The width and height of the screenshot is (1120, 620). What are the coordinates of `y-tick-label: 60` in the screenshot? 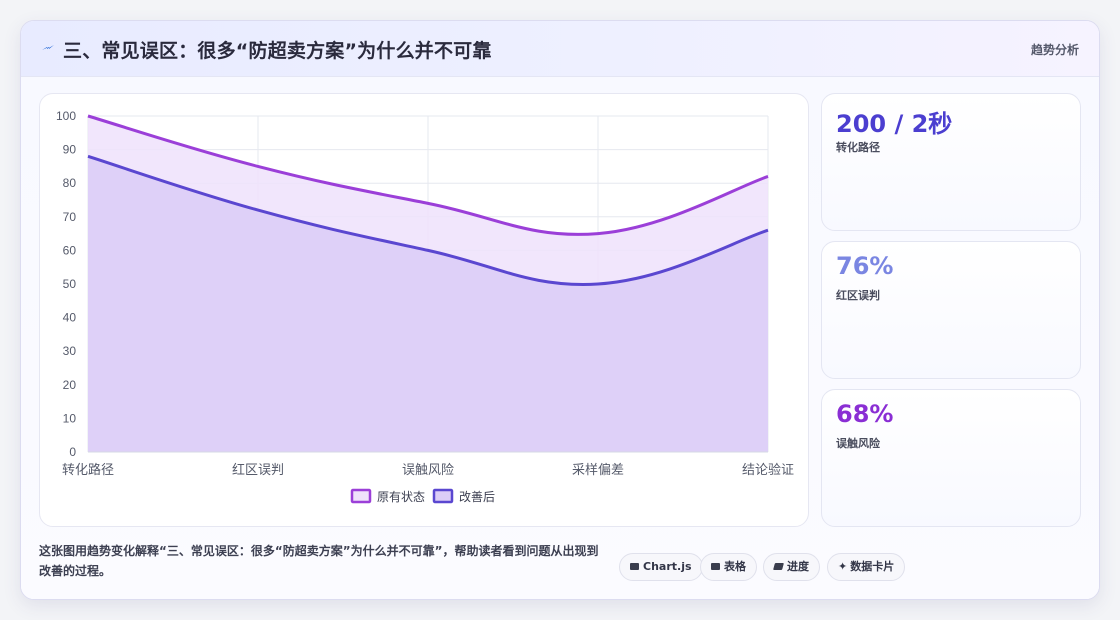 It's located at (70, 250).